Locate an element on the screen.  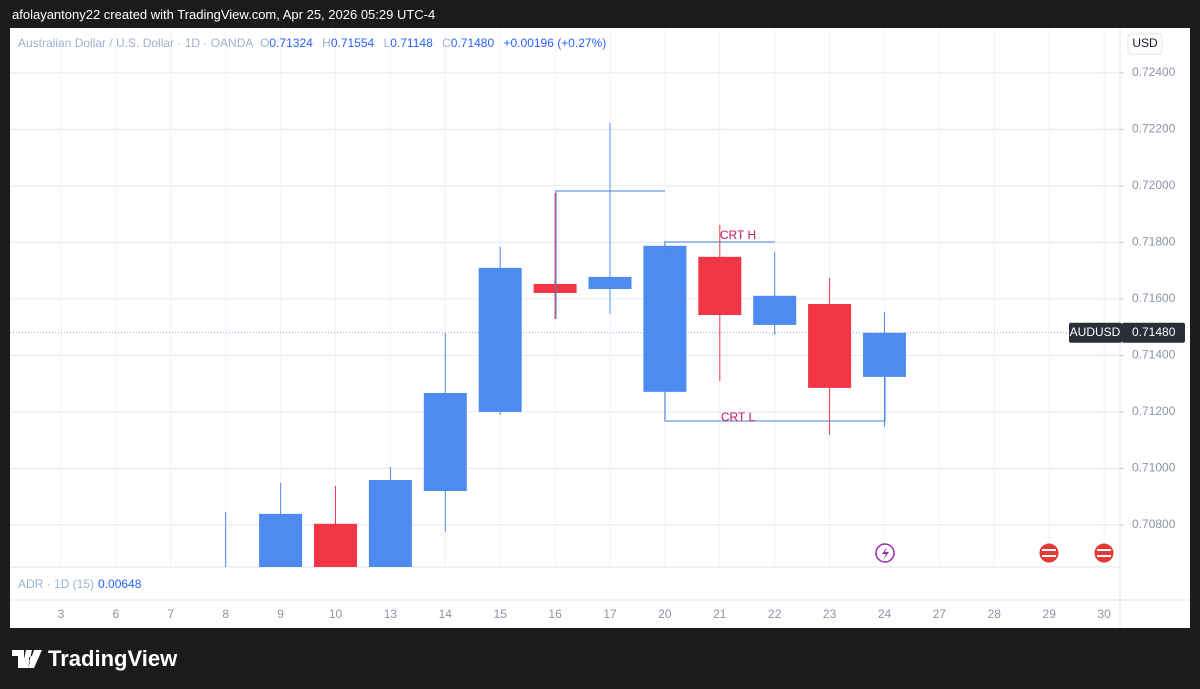
crt-low-line is located at coordinates (775, 399).